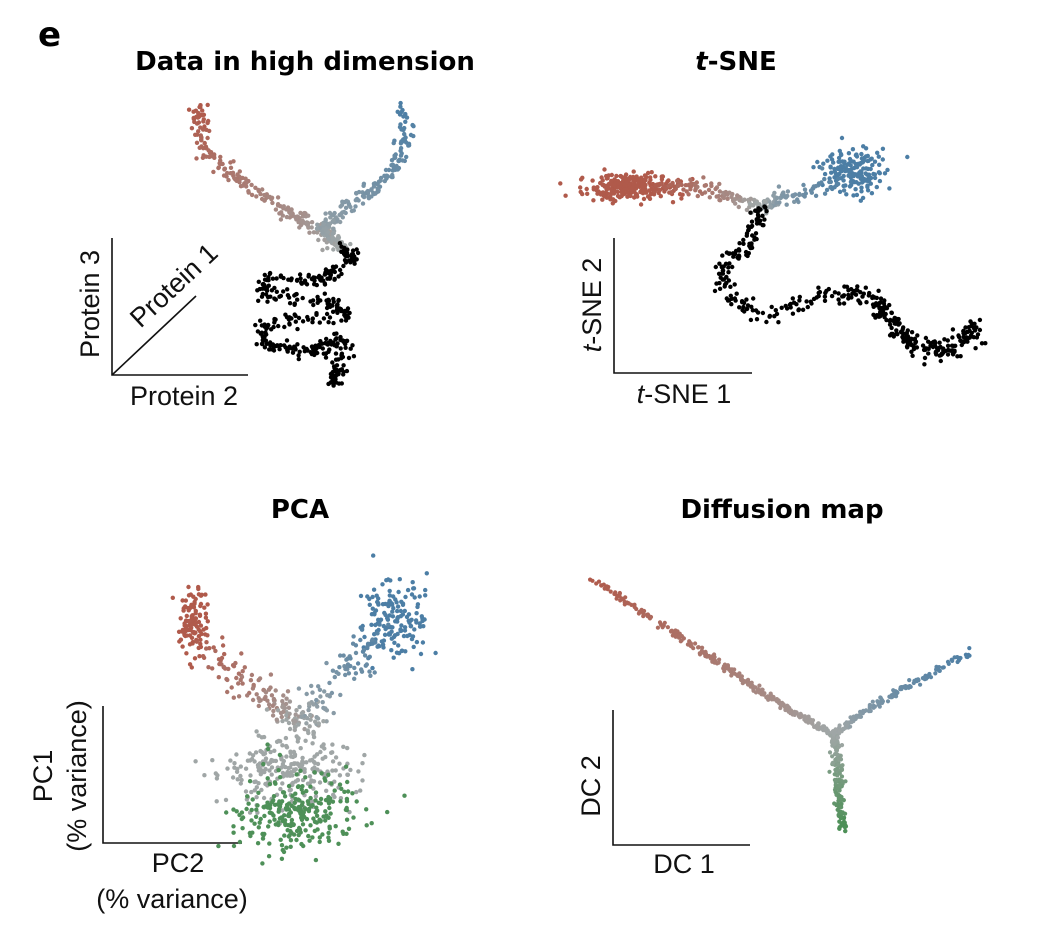 The image size is (1064, 940). What do you see at coordinates (305, 62) in the screenshot?
I see `title-high-dimension: Data in high dimension` at bounding box center [305, 62].